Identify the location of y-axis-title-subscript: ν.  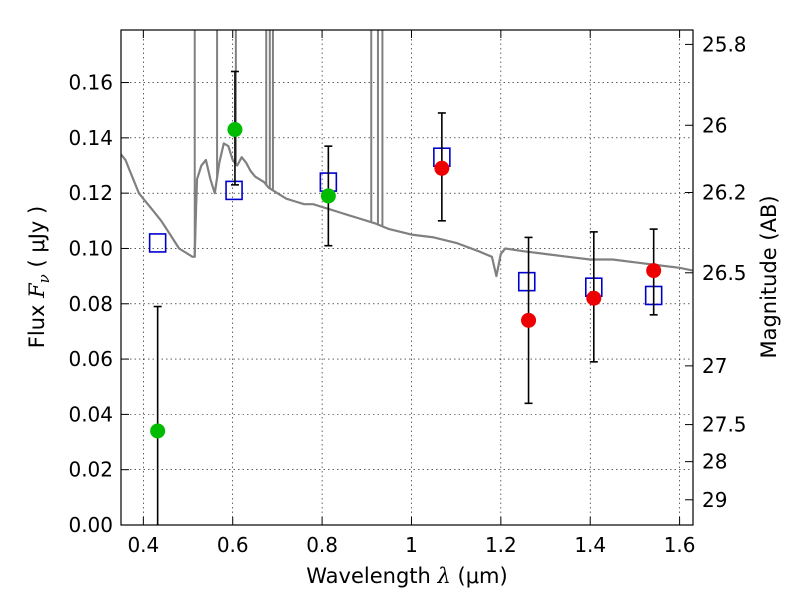
(44, 278).